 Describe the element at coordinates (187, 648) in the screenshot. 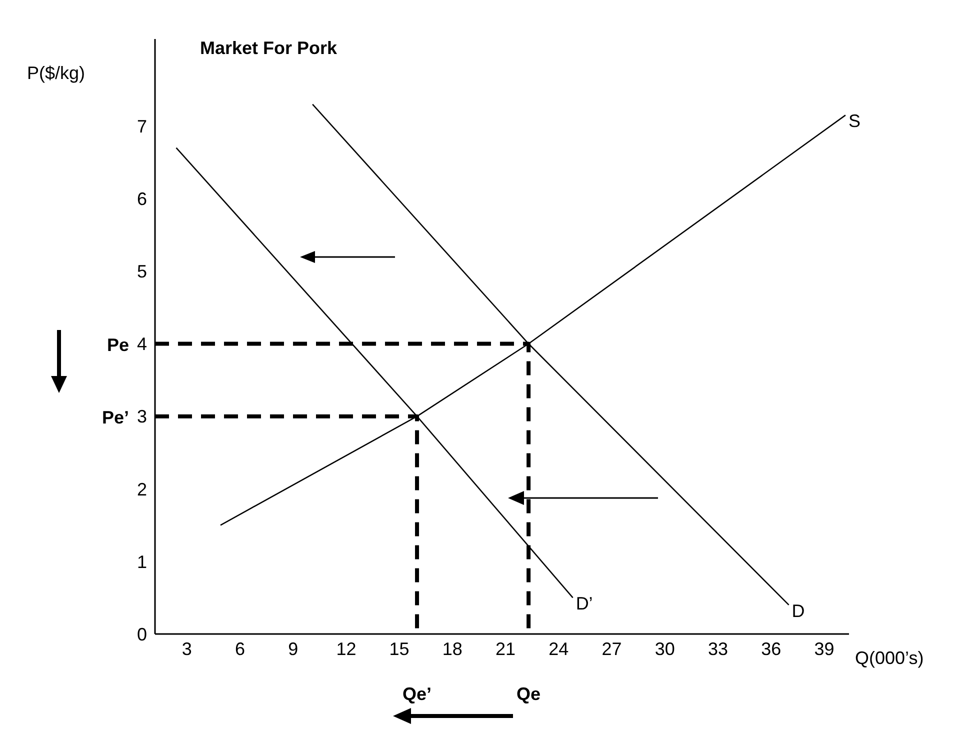

I see `x-tick-label: 3` at that location.